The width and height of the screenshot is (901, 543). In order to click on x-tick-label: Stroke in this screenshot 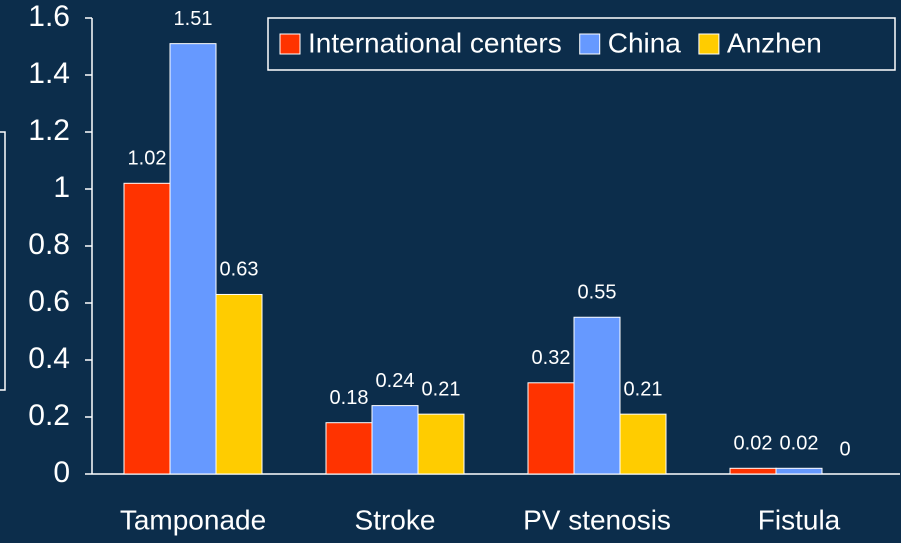, I will do `click(395, 519)`.